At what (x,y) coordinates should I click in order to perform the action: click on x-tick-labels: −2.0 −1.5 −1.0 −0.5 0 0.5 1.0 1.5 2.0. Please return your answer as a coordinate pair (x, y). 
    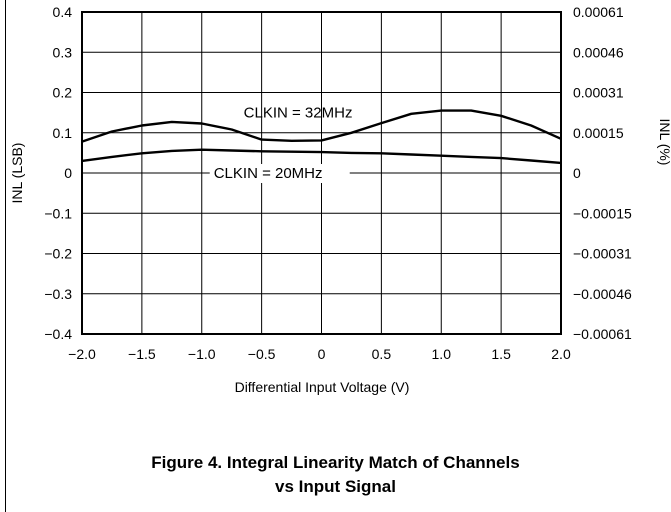
    Looking at the image, I should click on (319, 354).